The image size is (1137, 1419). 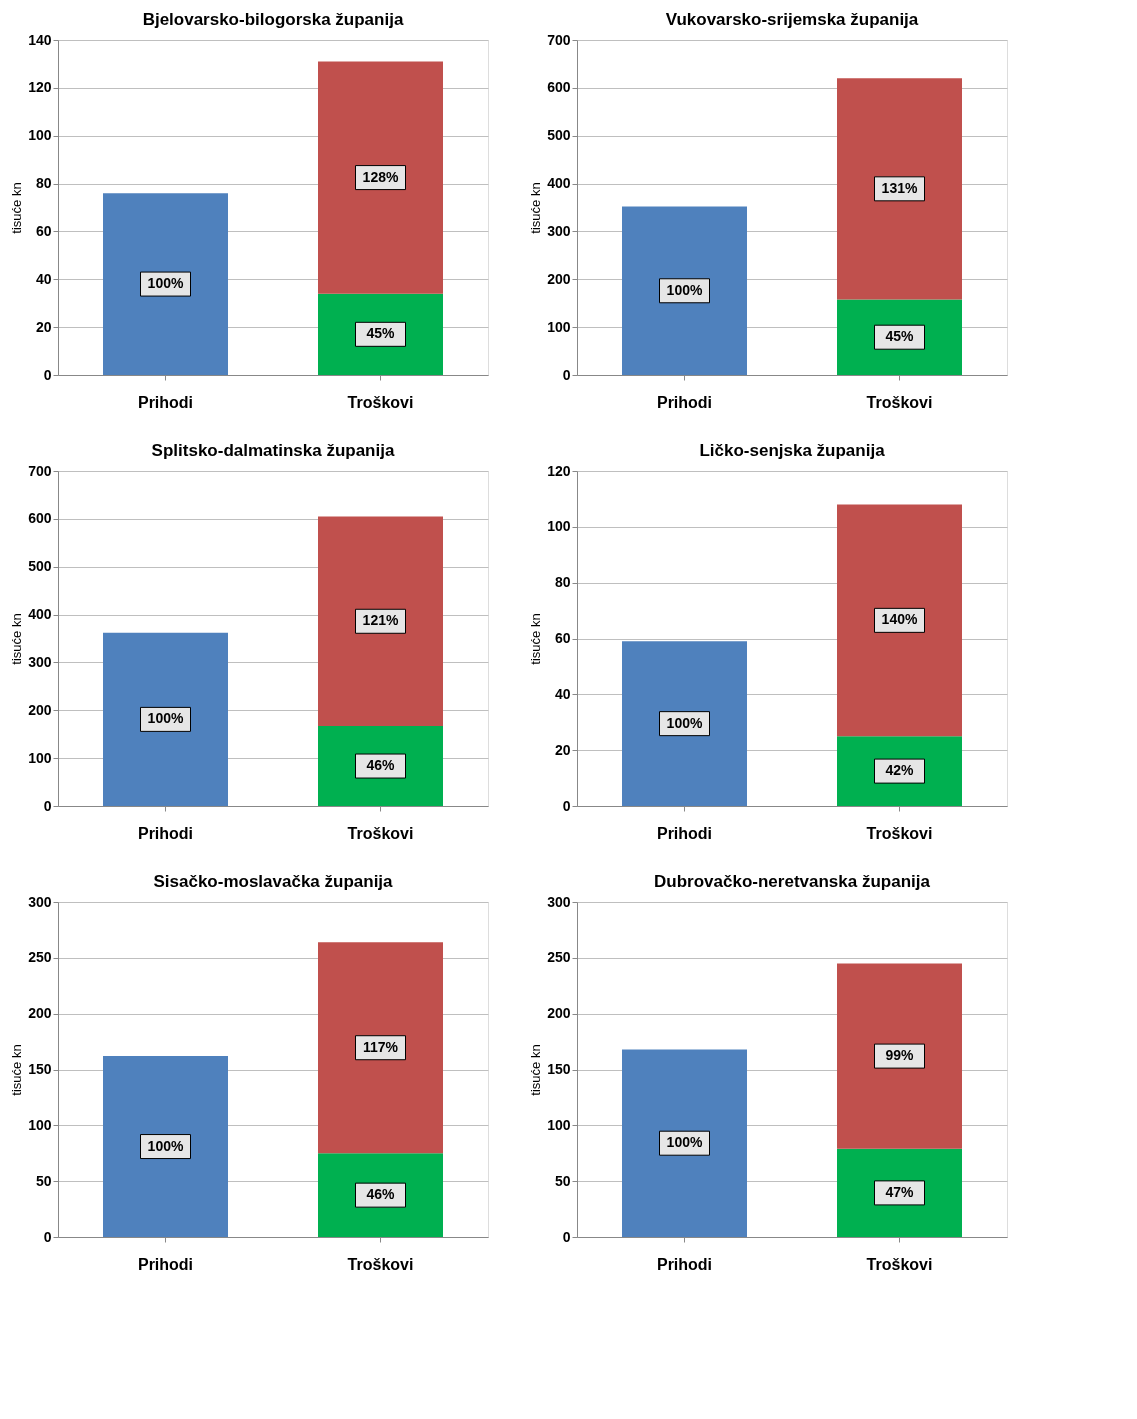 I want to click on annotation: 131%, so click(x=899, y=187).